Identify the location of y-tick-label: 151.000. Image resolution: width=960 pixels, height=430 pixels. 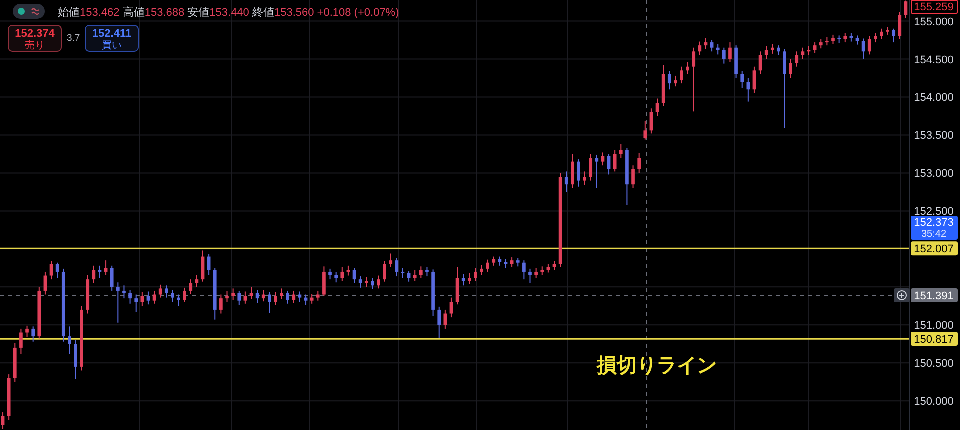
(934, 326).